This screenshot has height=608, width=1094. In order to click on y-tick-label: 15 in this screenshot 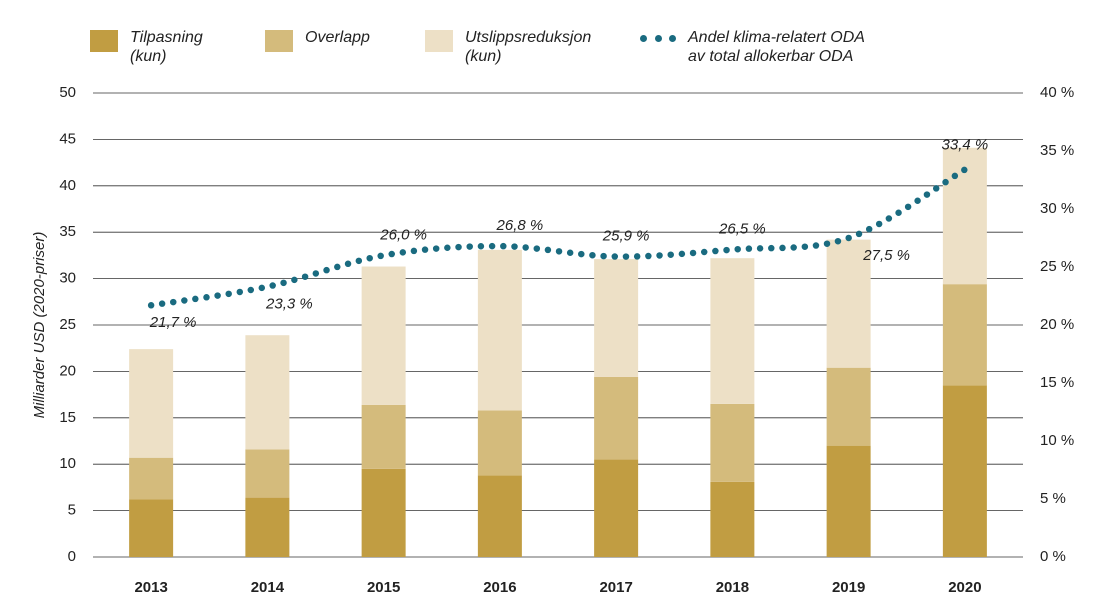, I will do `click(67, 417)`.